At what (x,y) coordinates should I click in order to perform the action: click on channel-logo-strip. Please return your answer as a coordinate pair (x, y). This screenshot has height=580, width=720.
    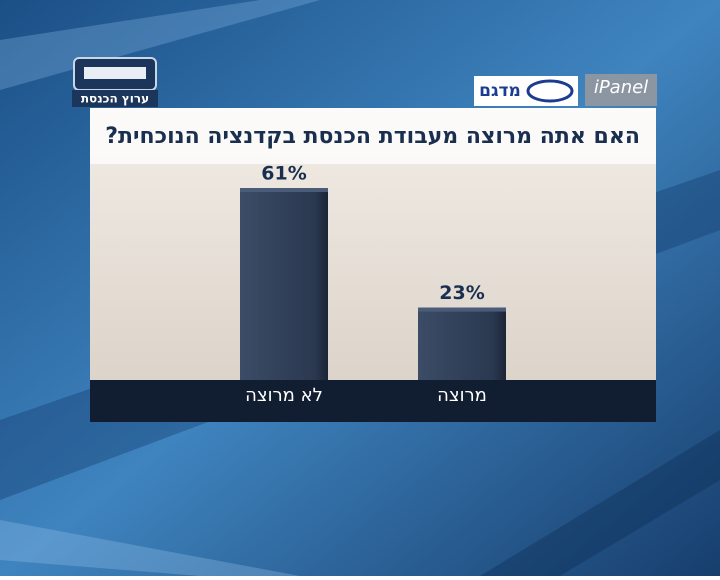
    Looking at the image, I should click on (115, 98).